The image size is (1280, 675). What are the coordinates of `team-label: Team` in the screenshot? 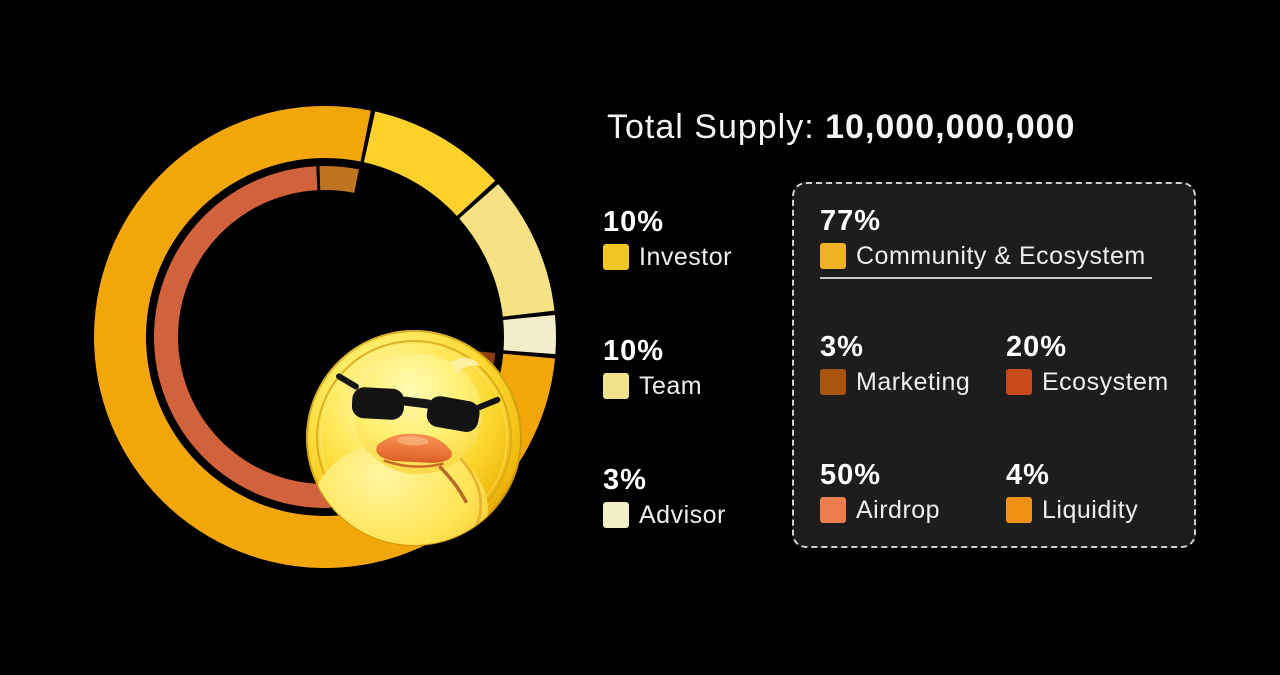 It's located at (671, 385).